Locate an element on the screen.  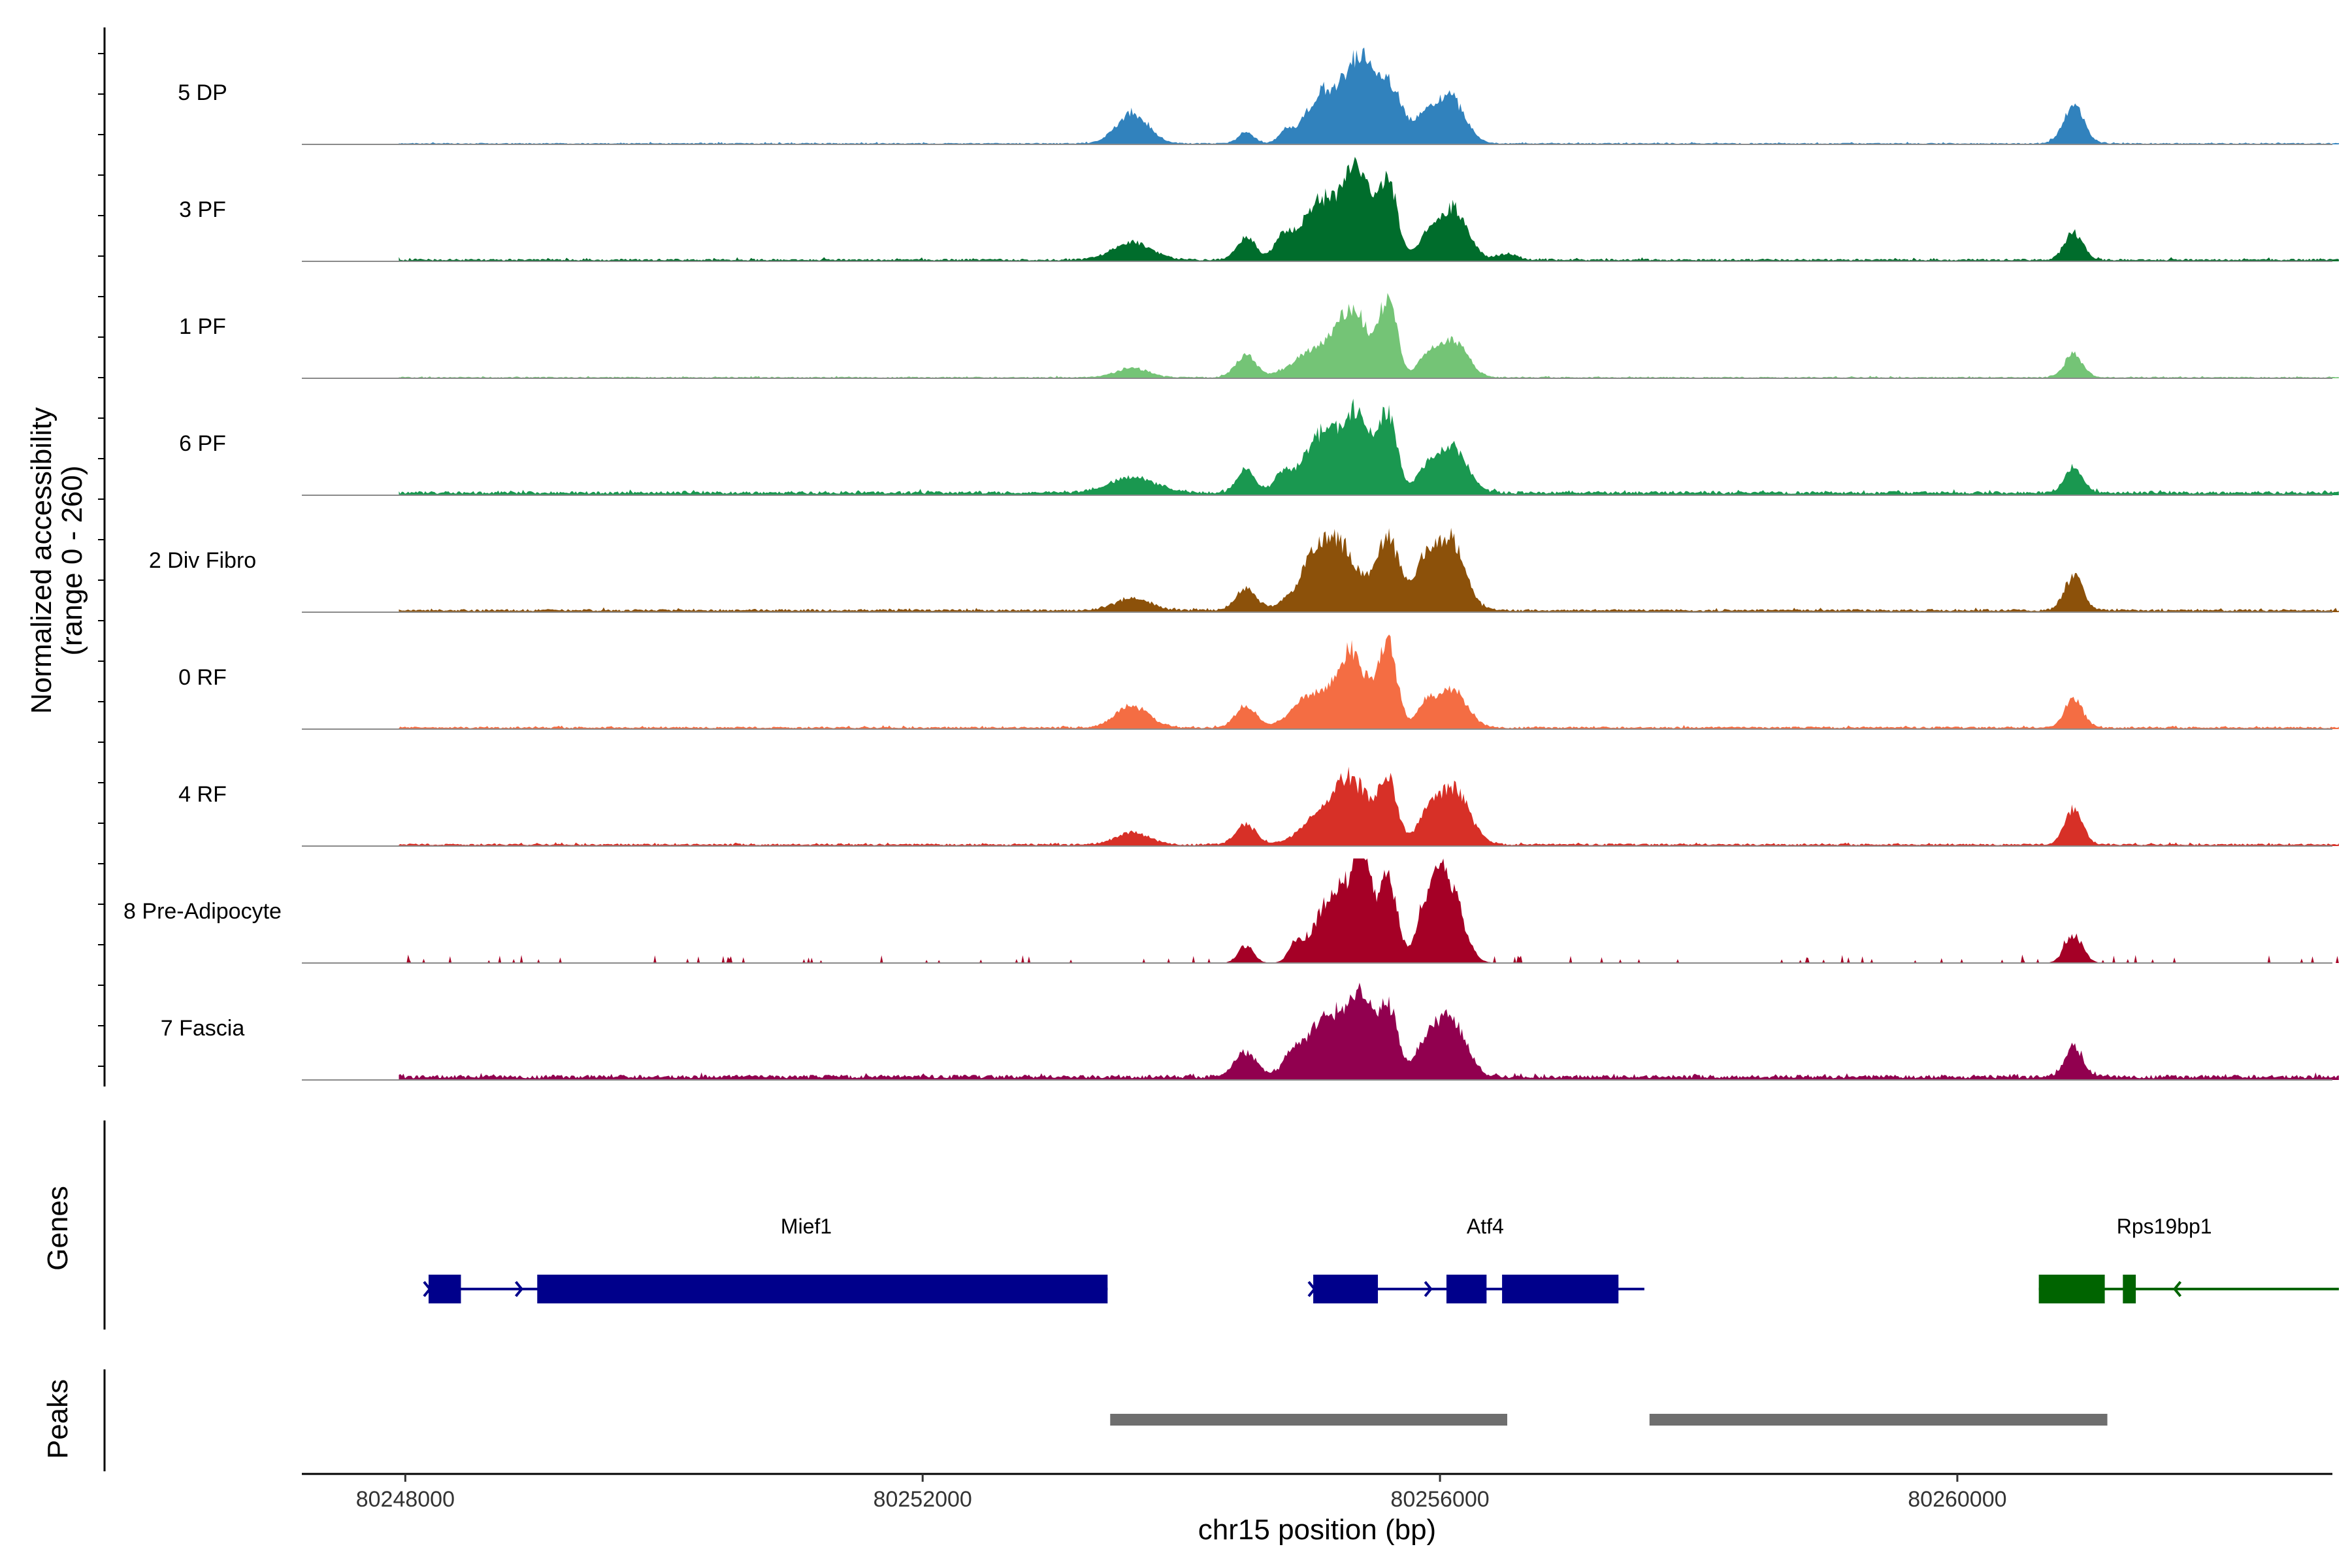
track-3-pf: 3 PF is located at coordinates (1259, 209).